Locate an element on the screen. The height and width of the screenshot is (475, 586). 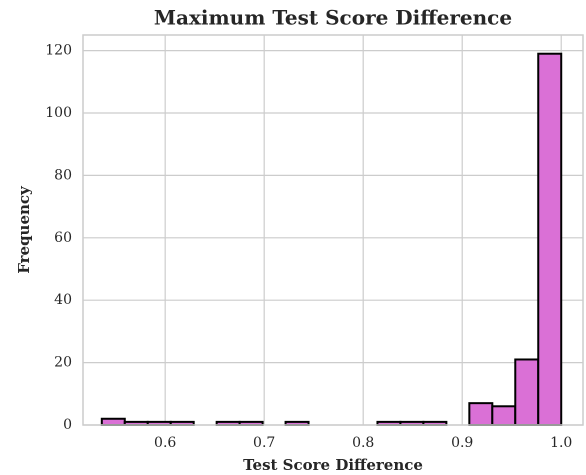
x-tick-label: 0.6 is located at coordinates (165, 443).